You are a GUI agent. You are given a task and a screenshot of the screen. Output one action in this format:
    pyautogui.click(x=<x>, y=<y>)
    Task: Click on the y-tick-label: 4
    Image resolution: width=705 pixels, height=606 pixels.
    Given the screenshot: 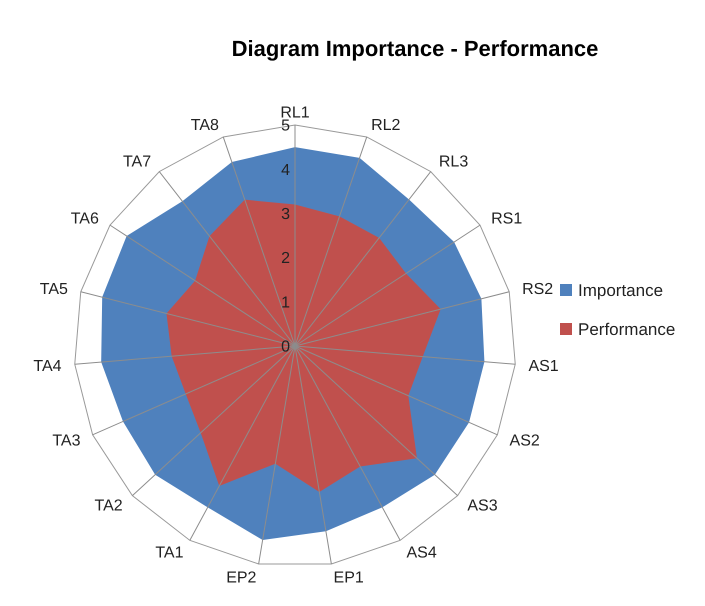 What is the action you would take?
    pyautogui.click(x=285, y=170)
    